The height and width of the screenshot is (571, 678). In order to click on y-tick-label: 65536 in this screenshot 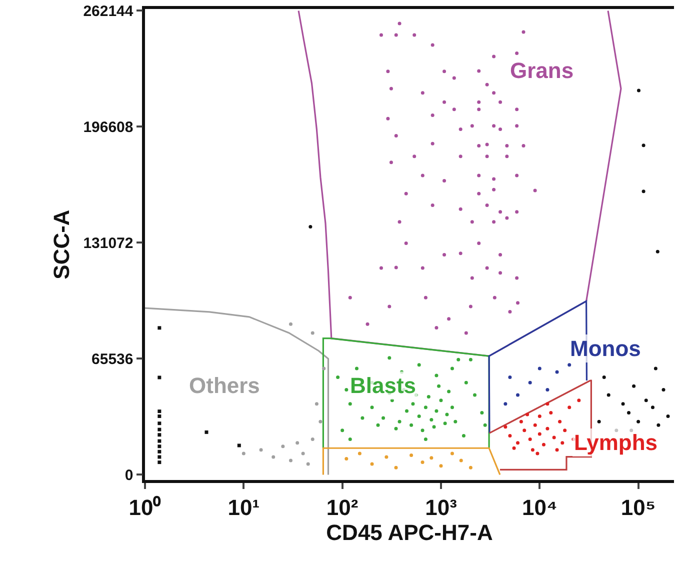, I will do `click(113, 359)`.